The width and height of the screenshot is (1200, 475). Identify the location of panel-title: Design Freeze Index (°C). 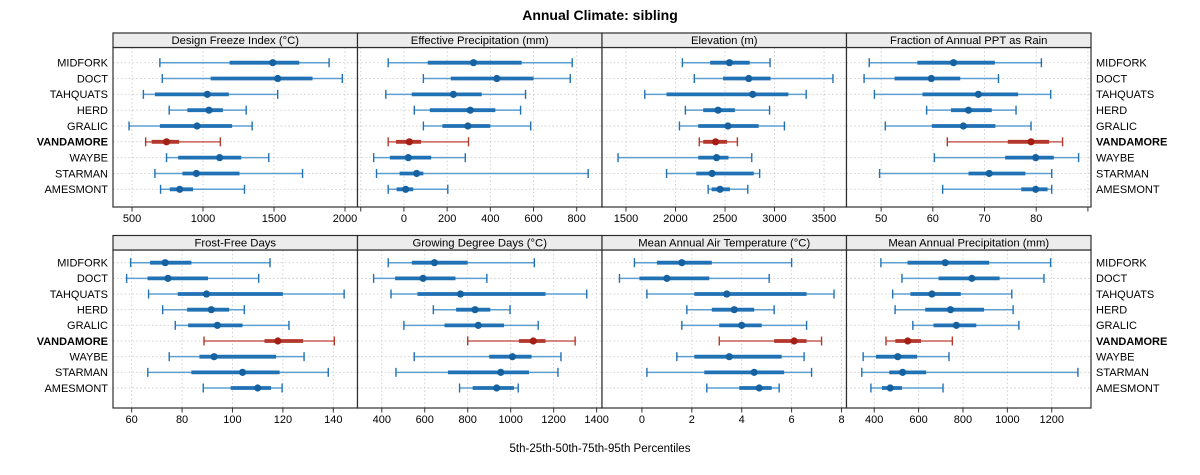
(235, 41).